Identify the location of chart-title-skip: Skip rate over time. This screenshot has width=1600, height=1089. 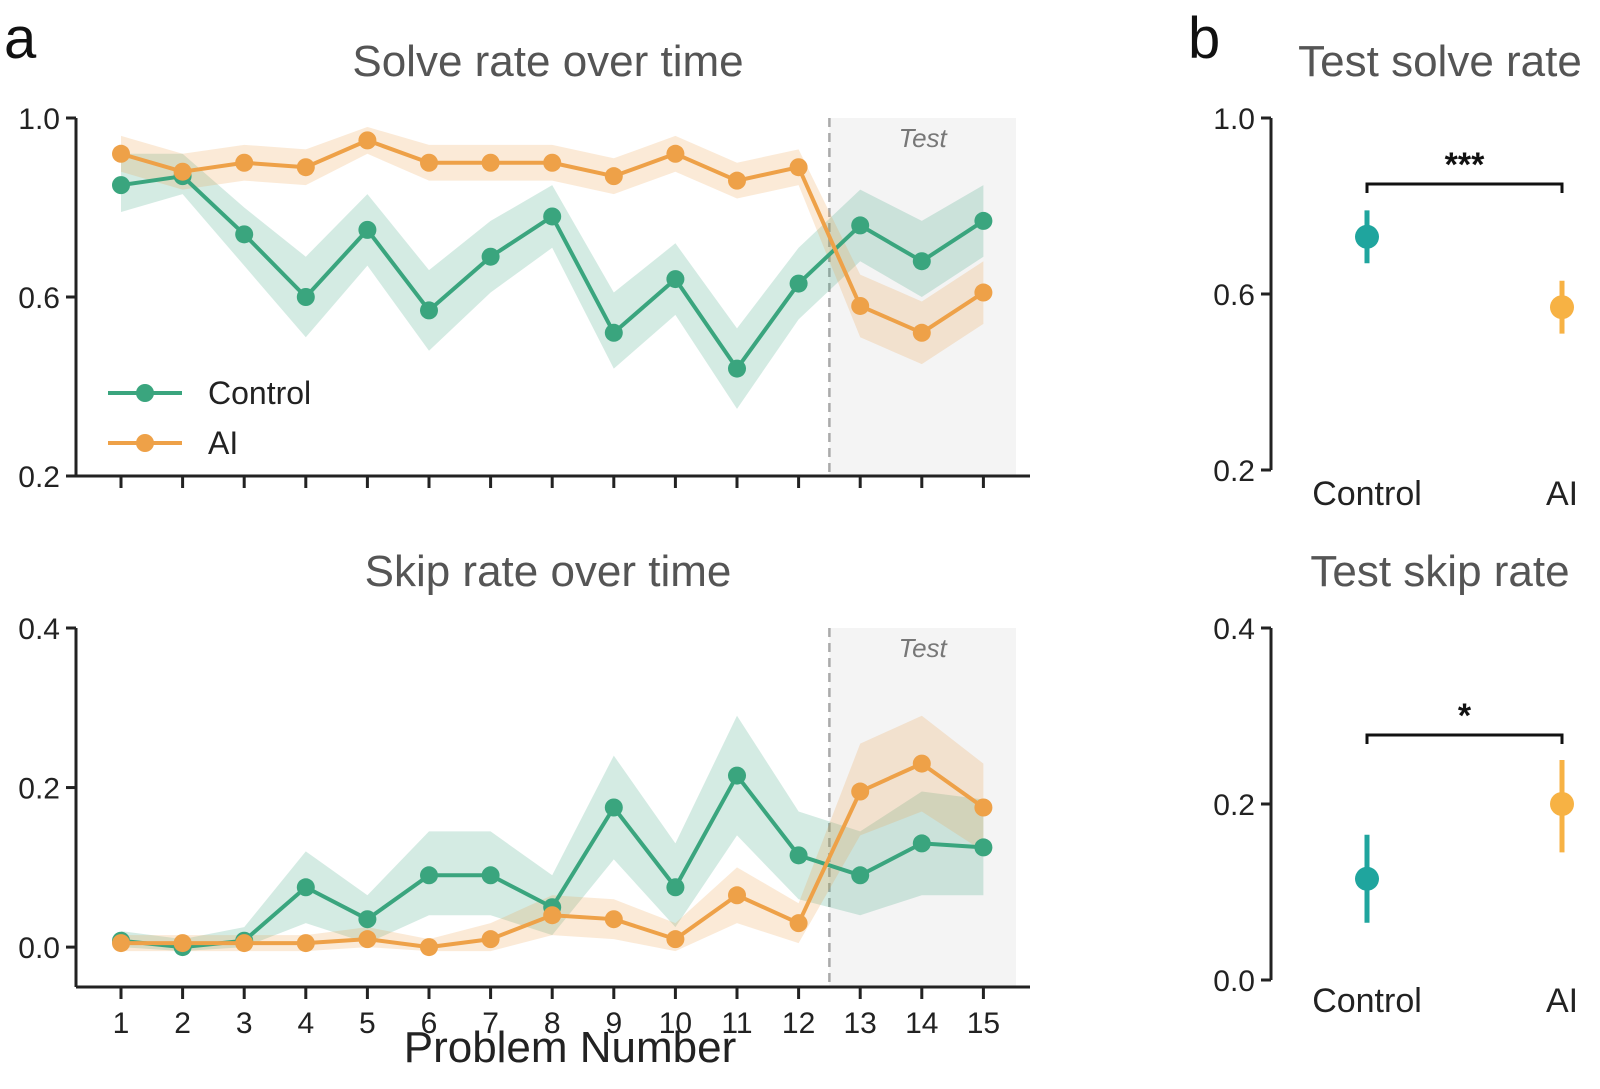
(548, 571).